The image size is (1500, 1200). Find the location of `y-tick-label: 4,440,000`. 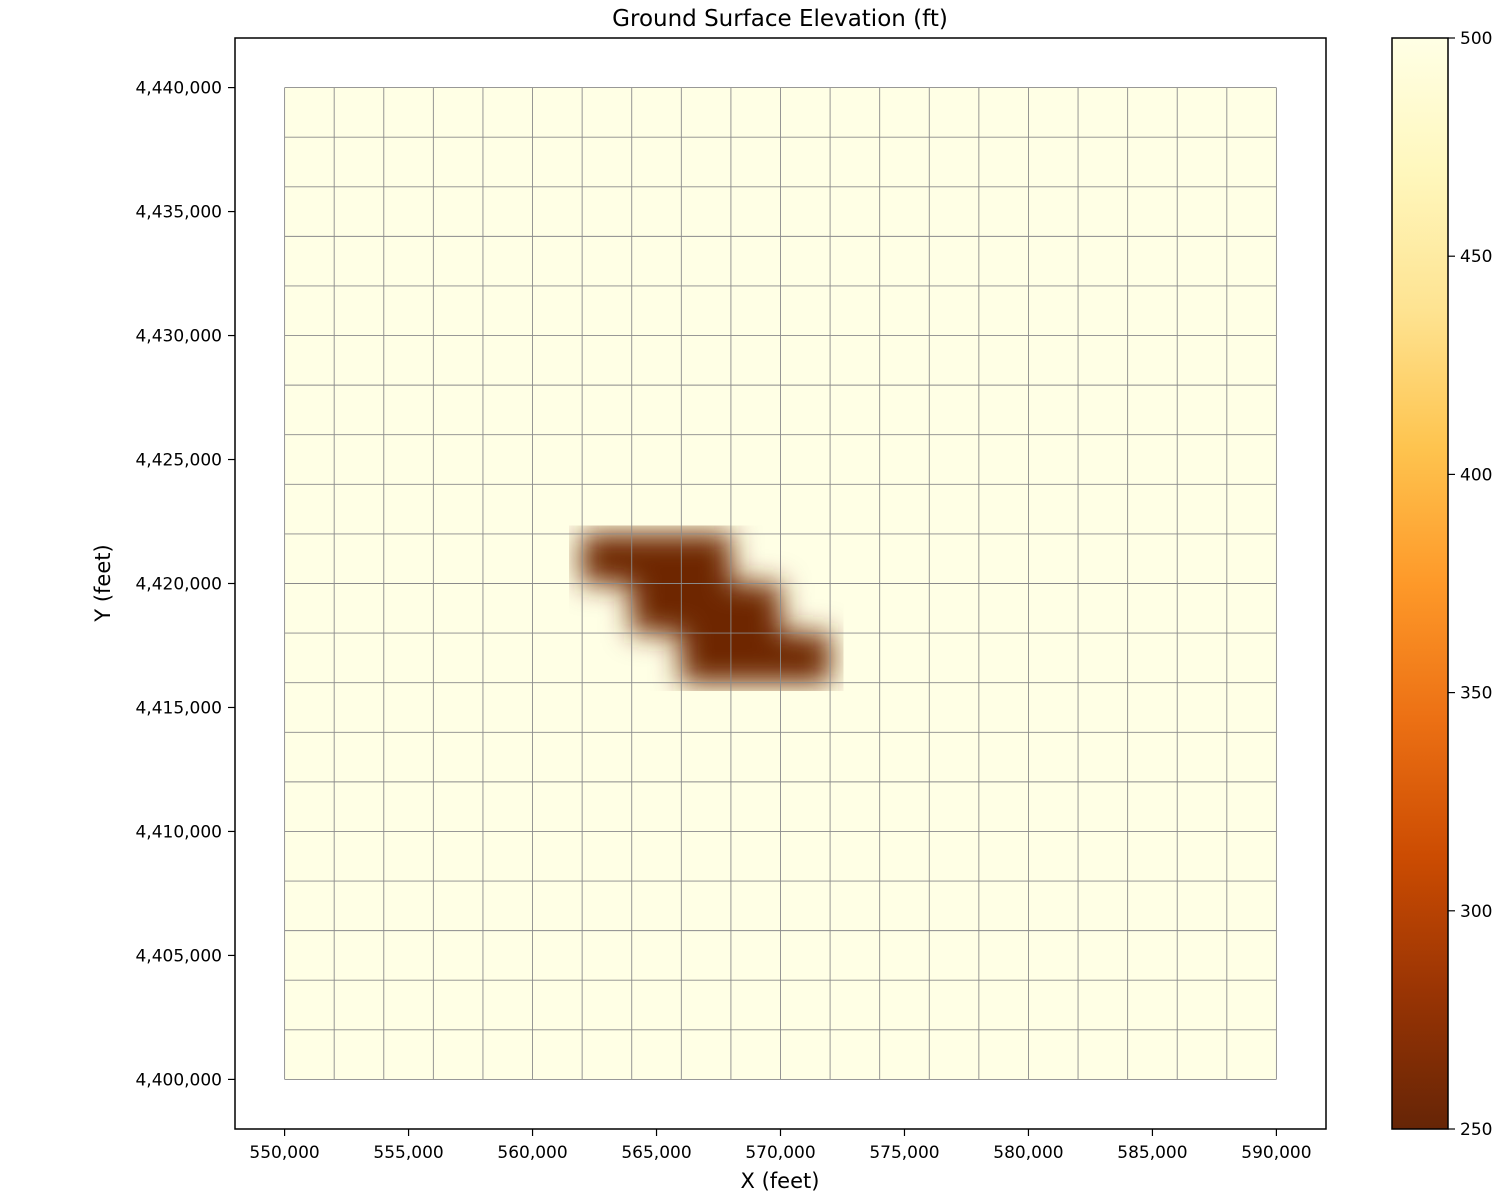

y-tick-label: 4,440,000 is located at coordinates (178, 89).